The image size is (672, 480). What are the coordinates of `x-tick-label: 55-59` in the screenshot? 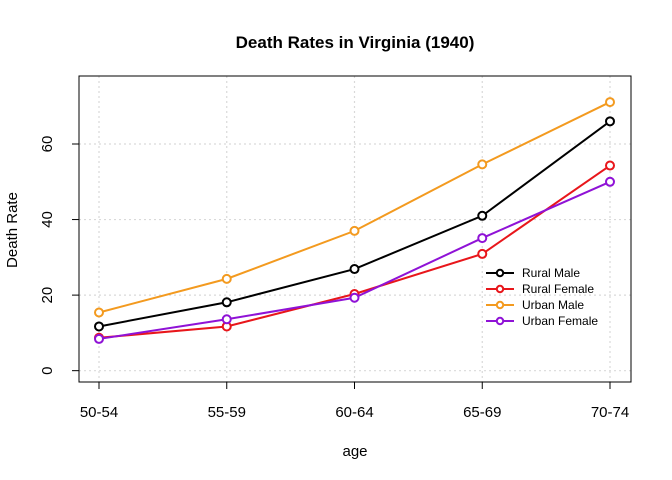 It's located at (227, 412).